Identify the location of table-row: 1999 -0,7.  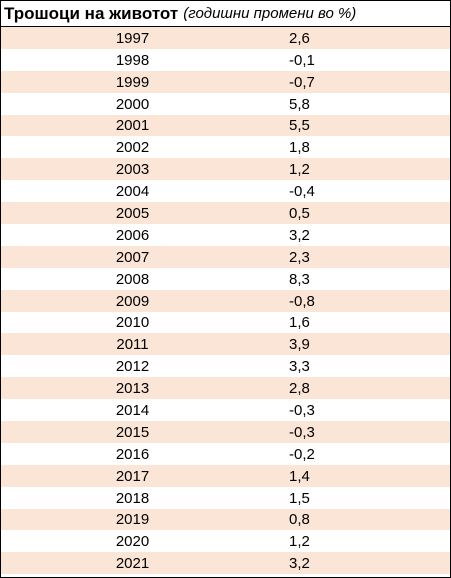
(225, 81).